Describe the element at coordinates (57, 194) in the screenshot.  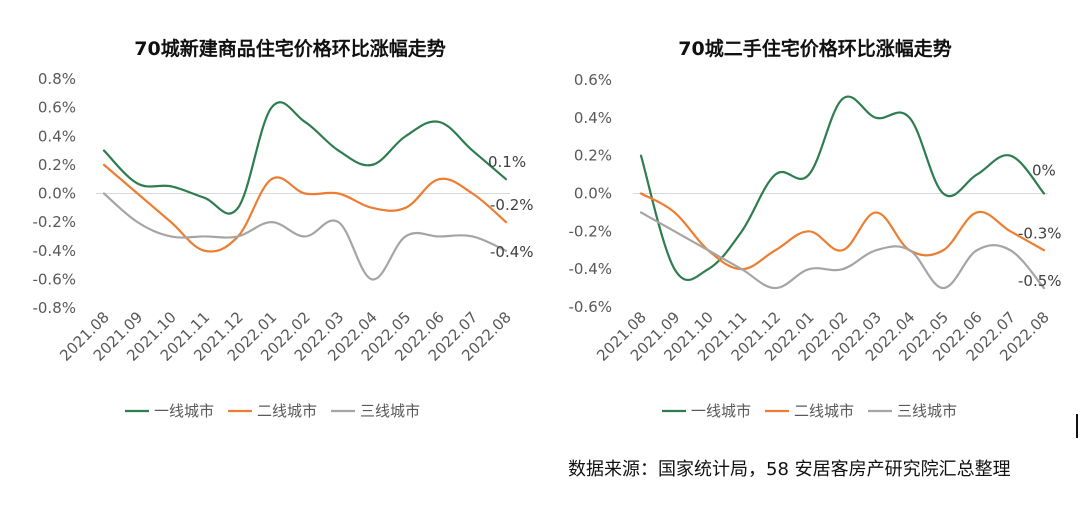
I see `chart-1-ytick: 0.0%` at that location.